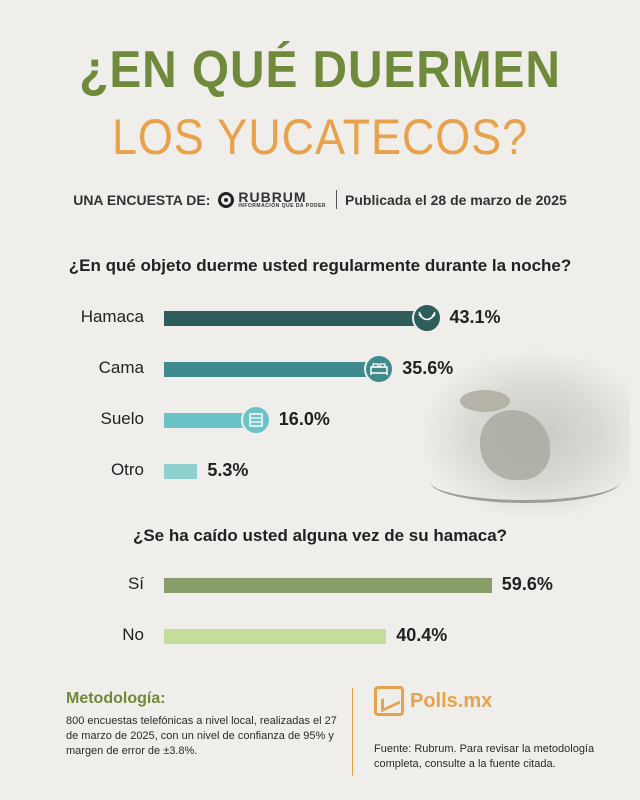 This screenshot has height=800, width=640. What do you see at coordinates (389, 701) in the screenshot?
I see `polls-chart-icon` at bounding box center [389, 701].